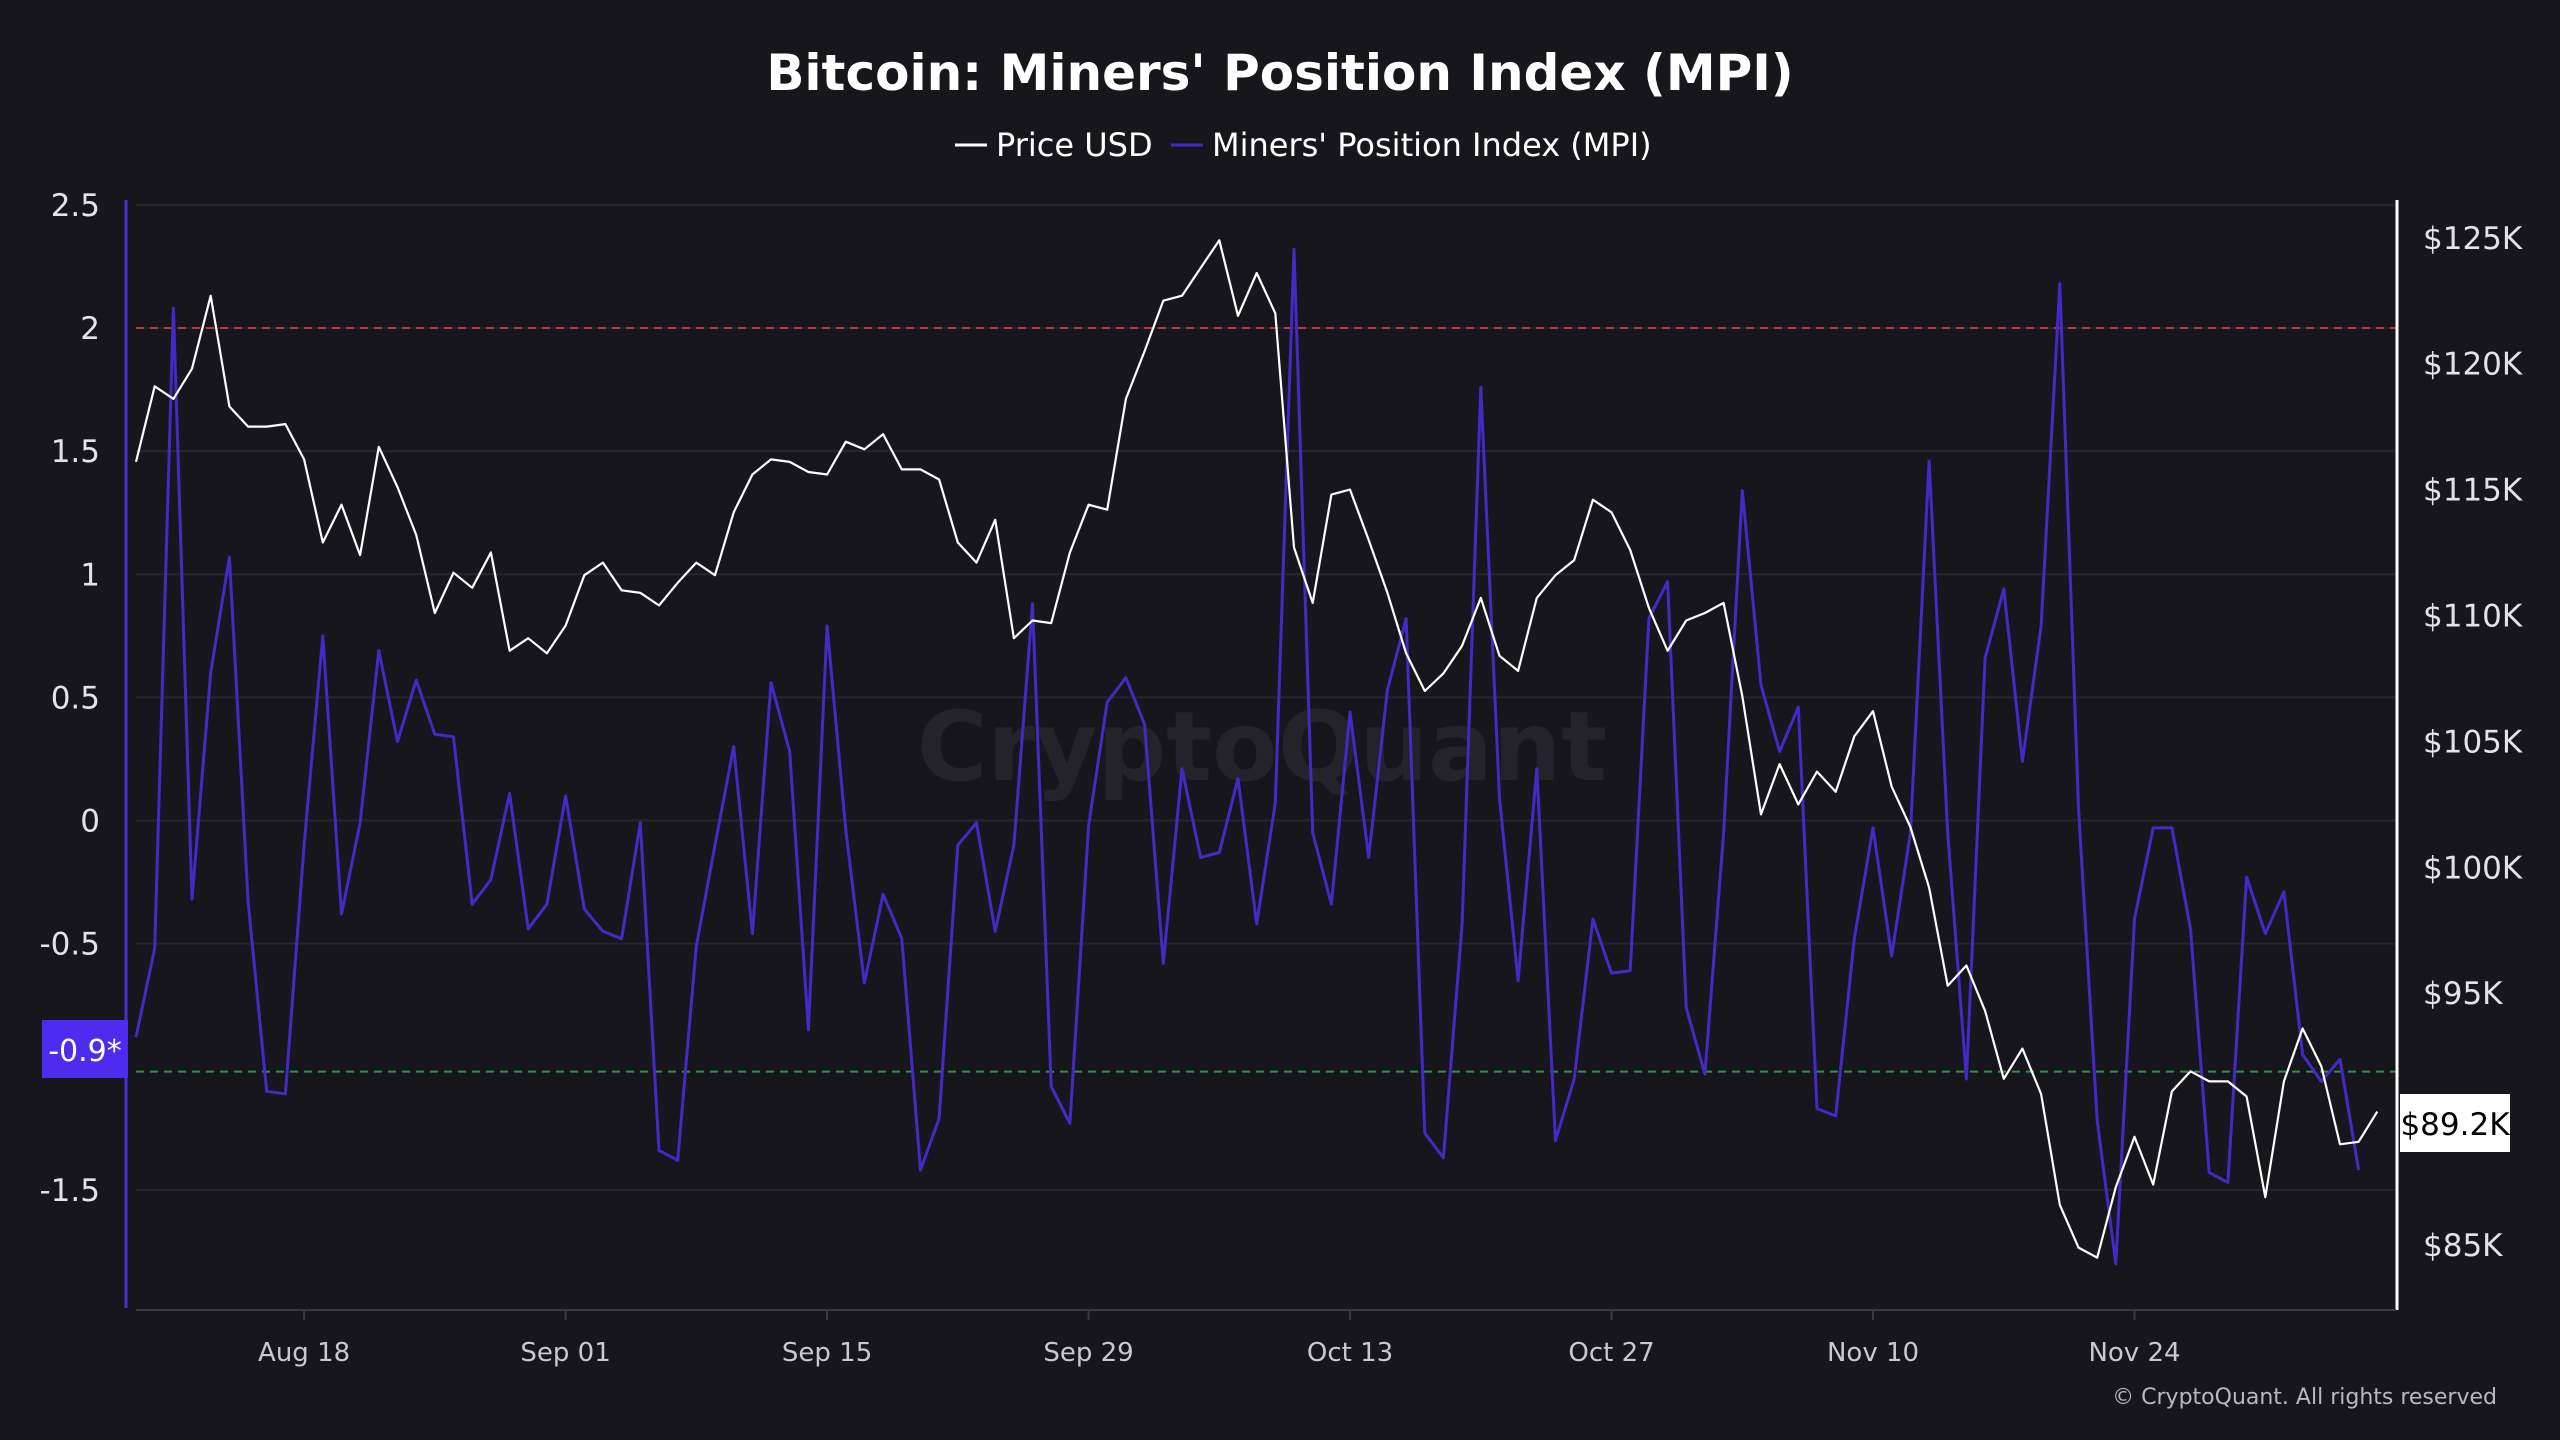 This screenshot has width=2560, height=1440. I want to click on right-tick-label: $100K, so click(2473, 868).